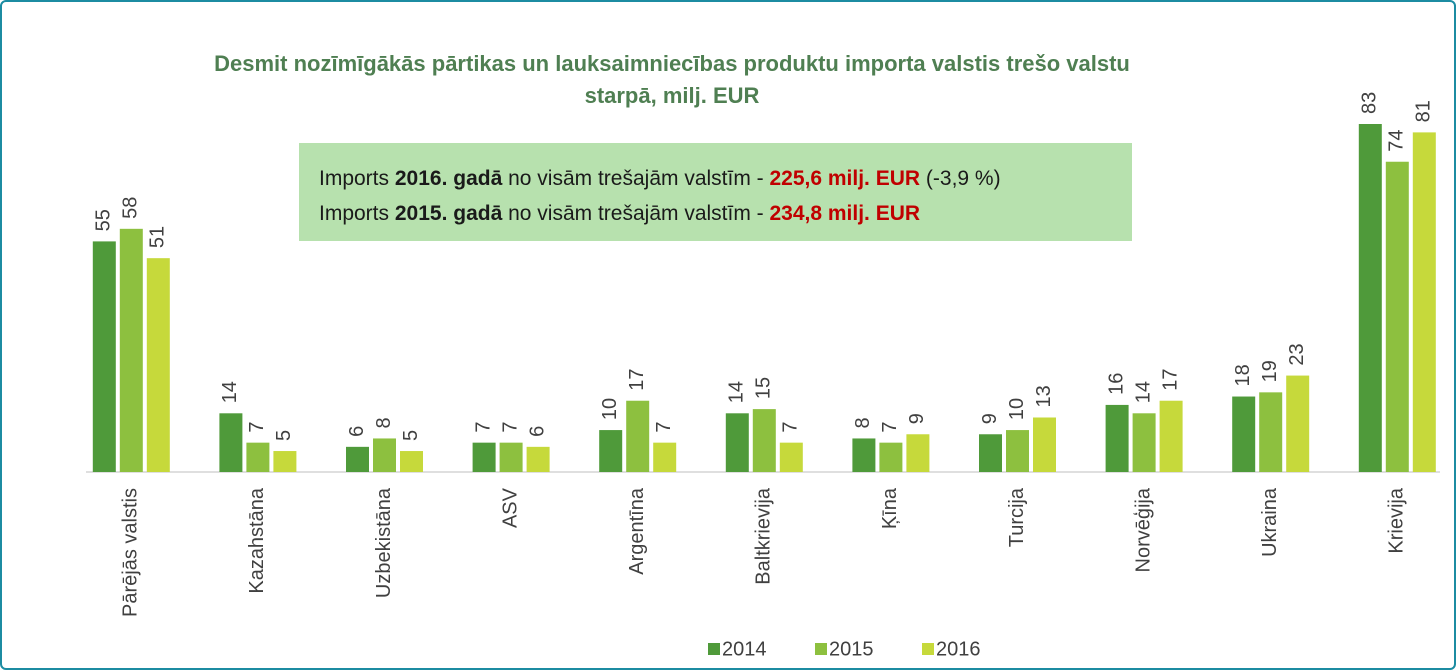 The image size is (1456, 670). Describe the element at coordinates (1270, 522) in the screenshot. I see `x-tick-label: Ukraina` at that location.